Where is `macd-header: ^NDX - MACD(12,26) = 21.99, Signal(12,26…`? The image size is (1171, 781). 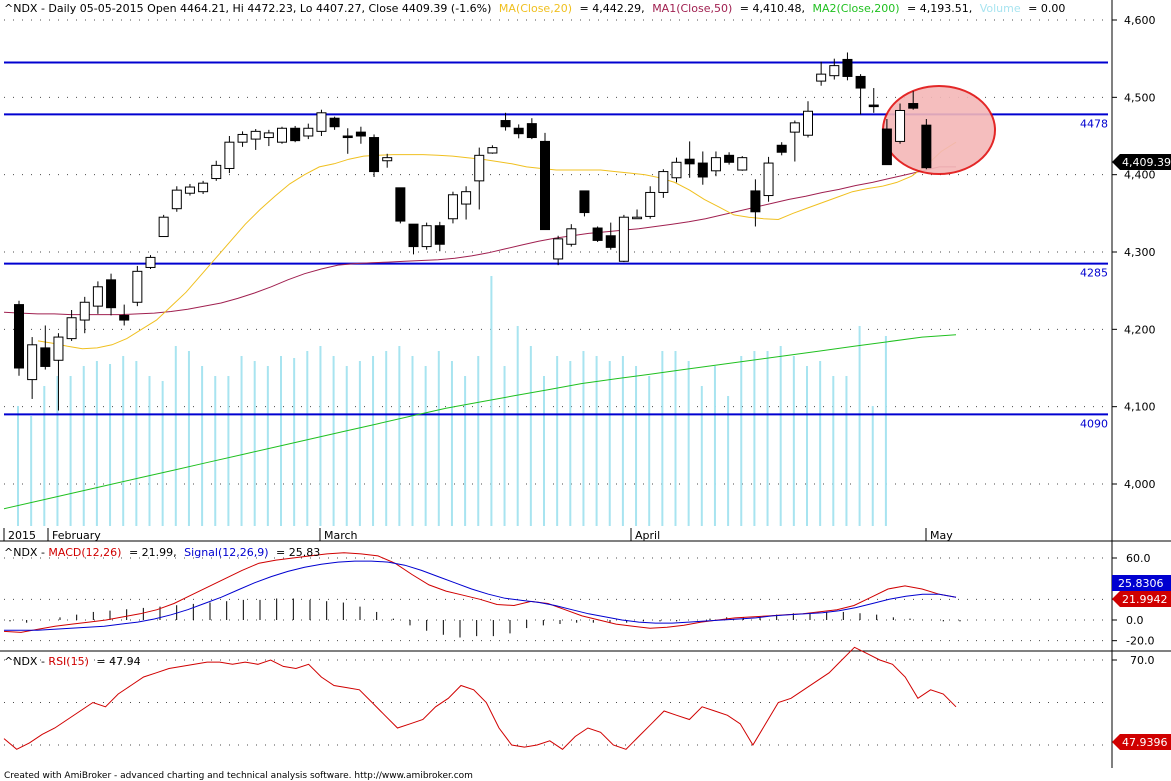 macd-header: ^NDX - MACD(12,26) = 21.99, Signal(12,26… is located at coordinates (162, 552).